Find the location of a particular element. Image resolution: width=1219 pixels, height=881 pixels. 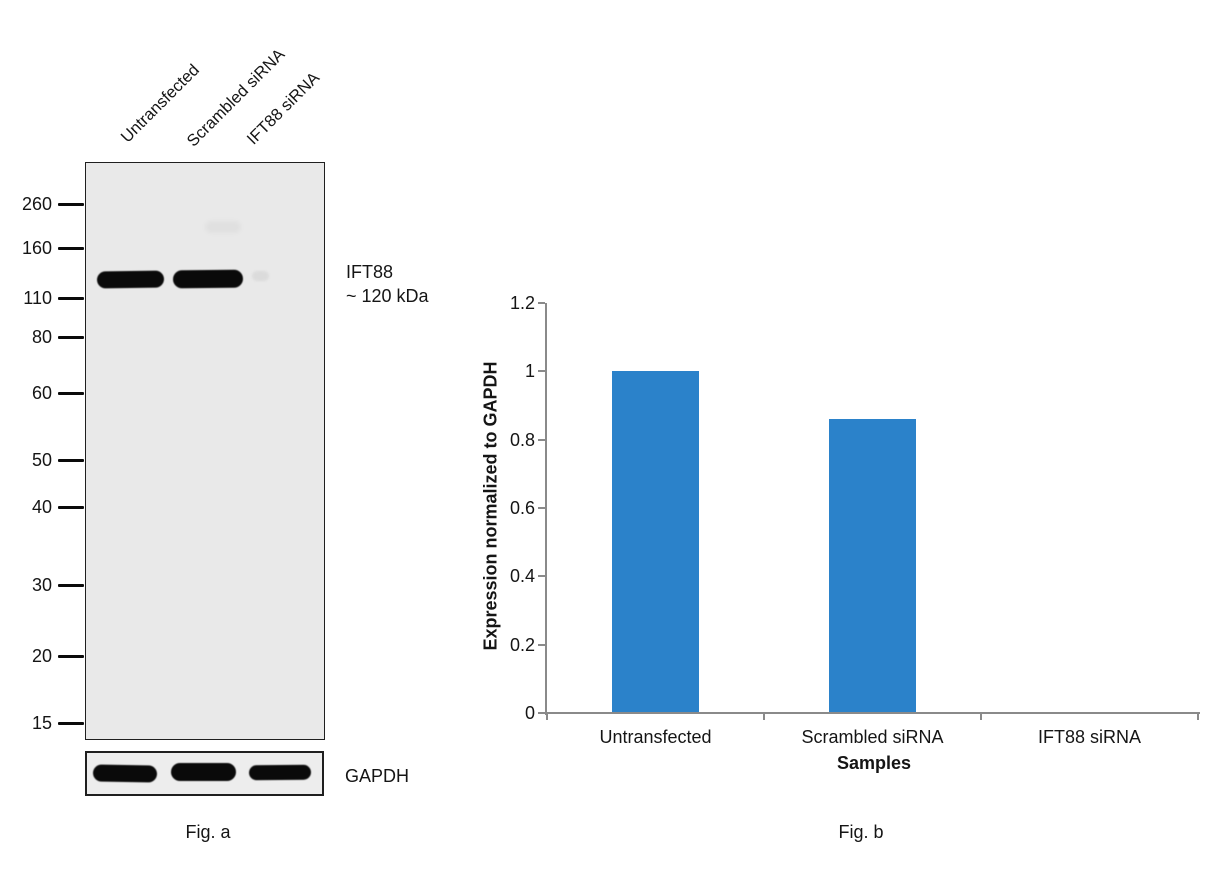

x-axis-title: Samples is located at coordinates (874, 763).